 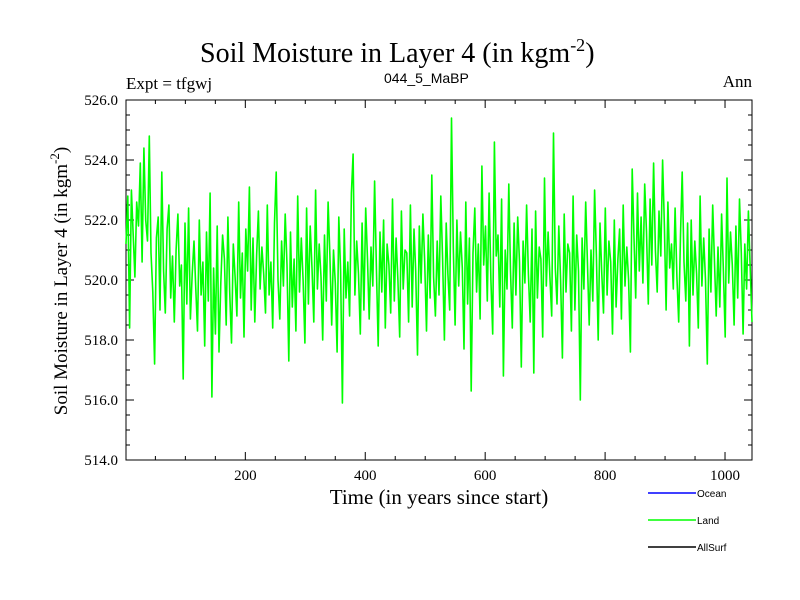 I want to click on y-tick-label: 516.0, so click(x=101, y=401).